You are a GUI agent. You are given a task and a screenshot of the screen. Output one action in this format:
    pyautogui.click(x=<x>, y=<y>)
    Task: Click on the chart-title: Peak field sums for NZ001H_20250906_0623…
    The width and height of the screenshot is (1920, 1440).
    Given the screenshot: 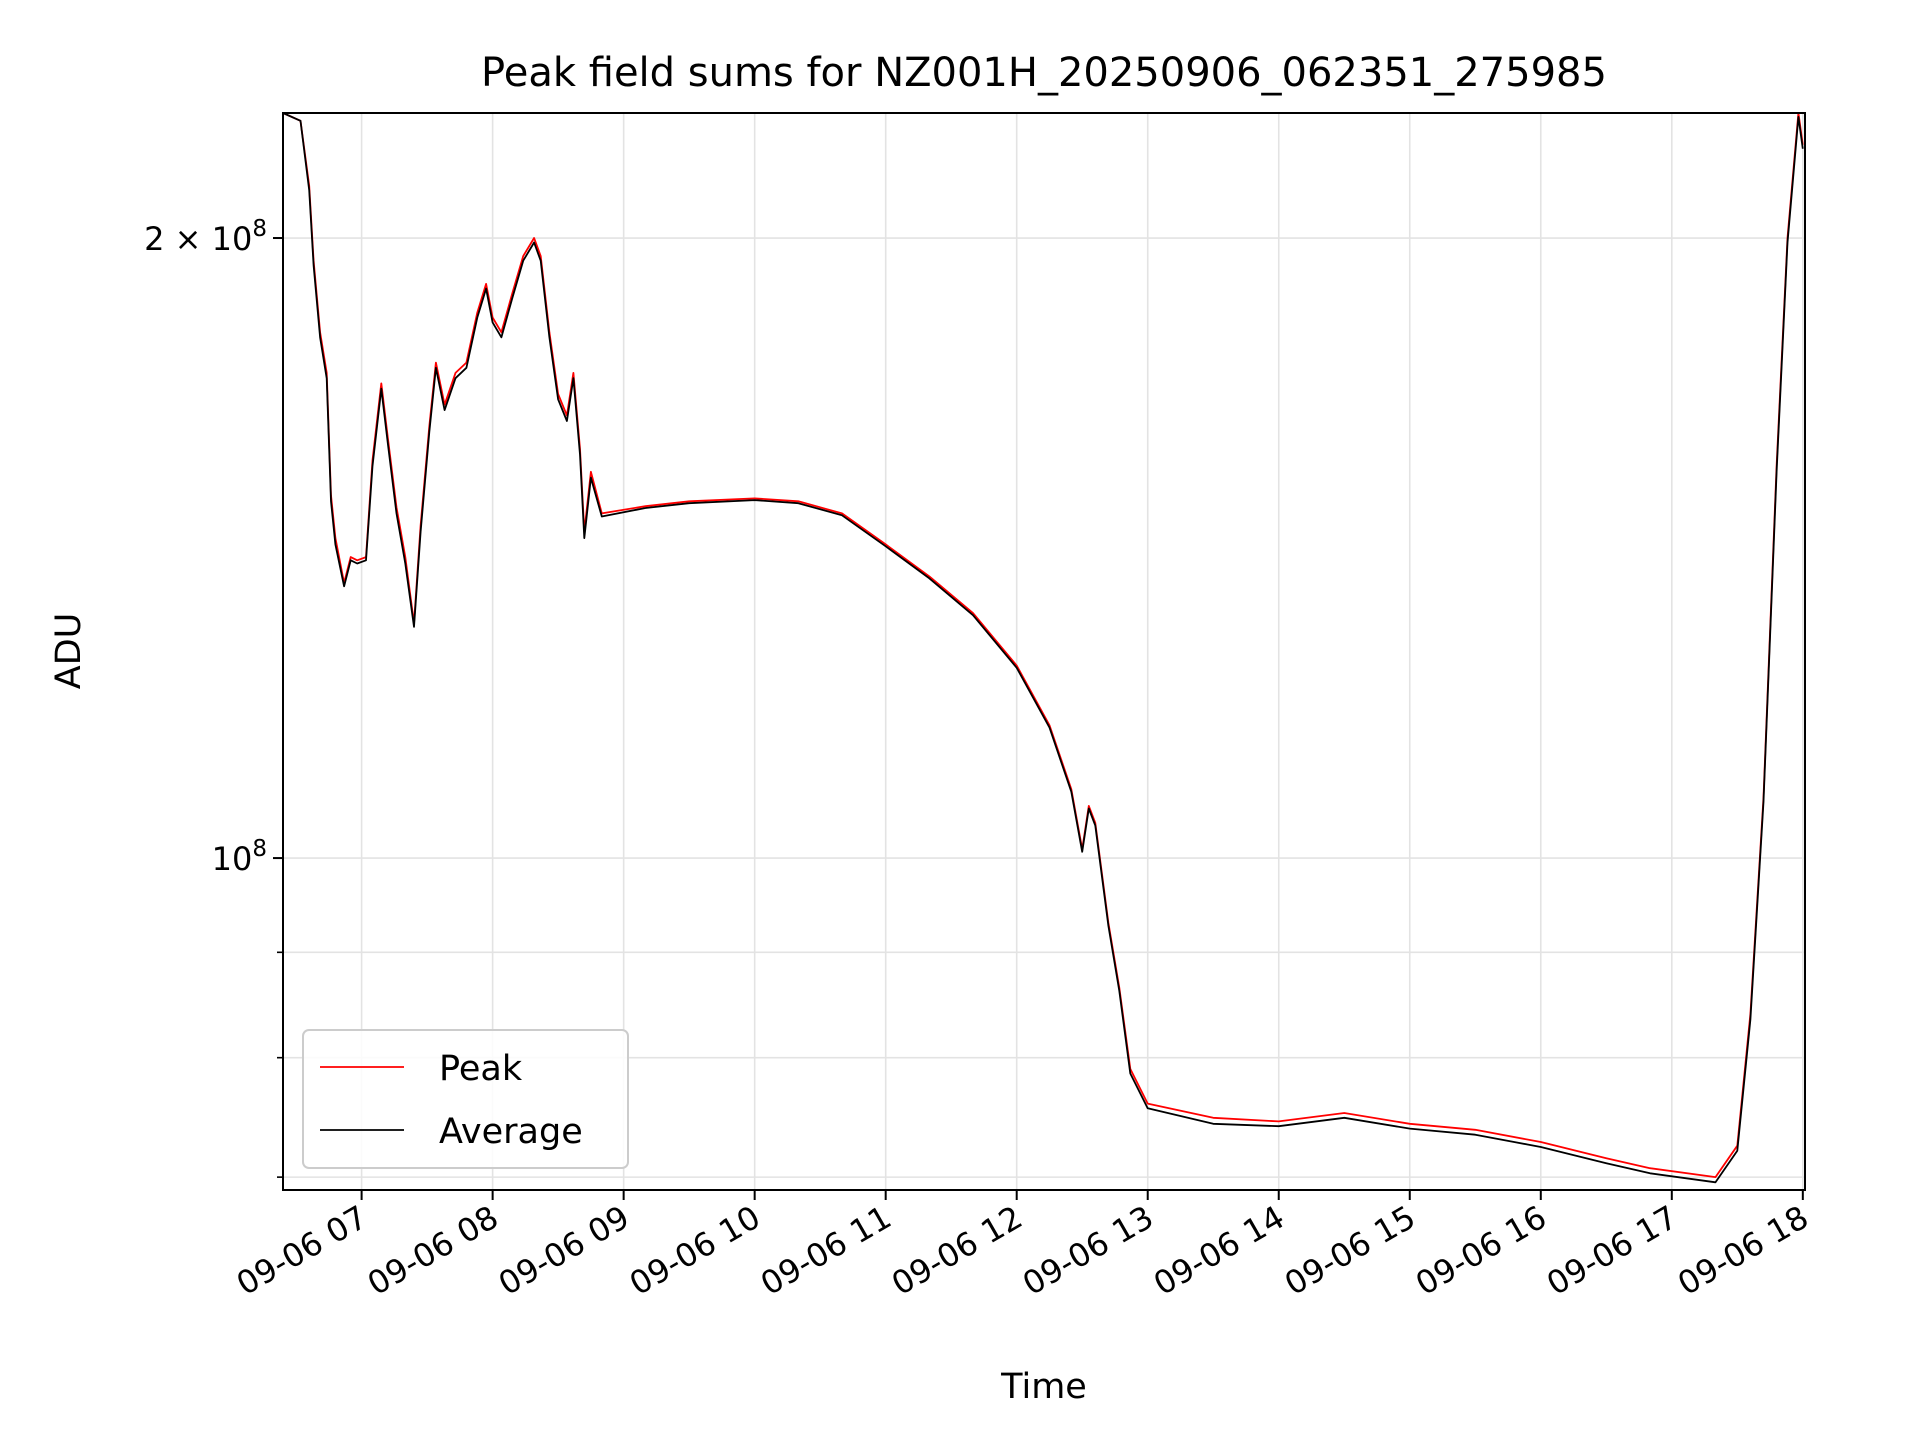 What is the action you would take?
    pyautogui.click(x=1044, y=73)
    